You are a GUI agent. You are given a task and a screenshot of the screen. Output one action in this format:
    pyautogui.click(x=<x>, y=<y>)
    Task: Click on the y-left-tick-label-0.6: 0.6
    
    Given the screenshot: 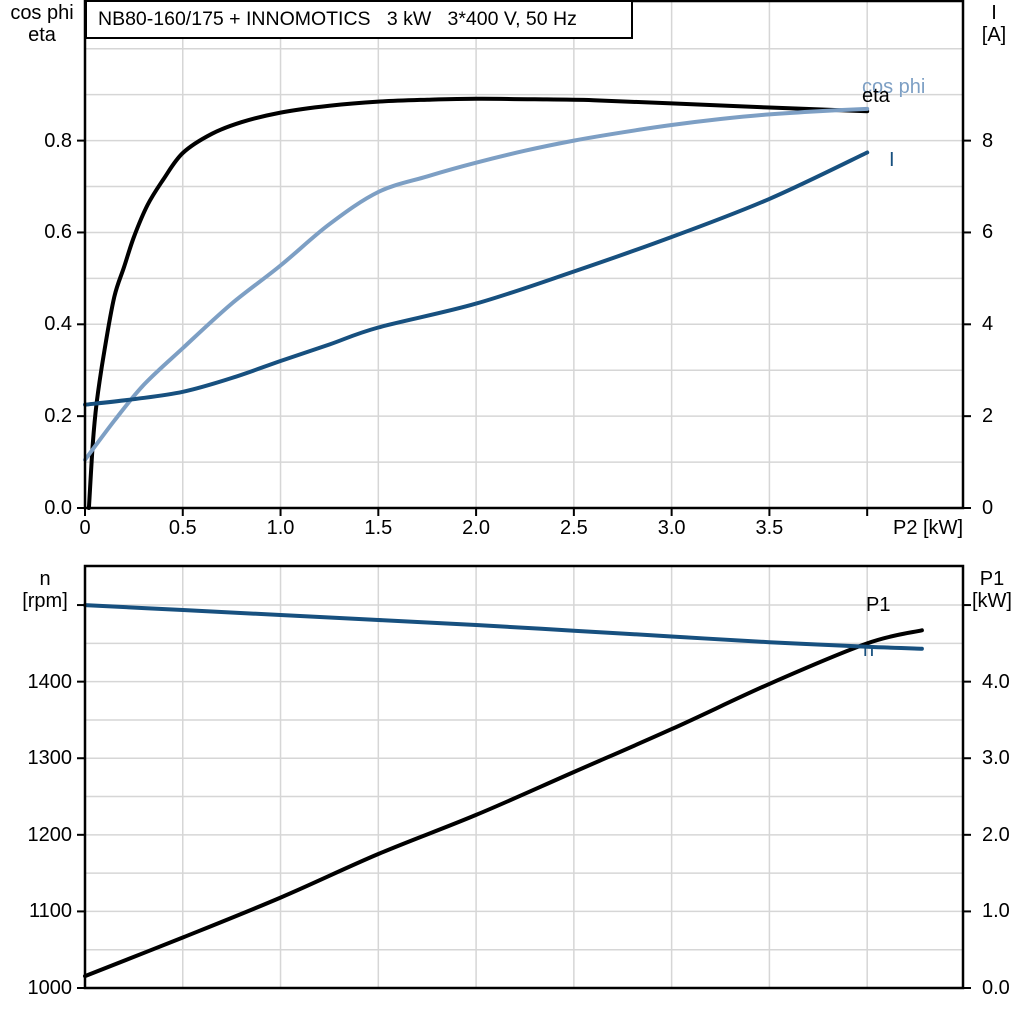 What is the action you would take?
    pyautogui.click(x=58, y=232)
    